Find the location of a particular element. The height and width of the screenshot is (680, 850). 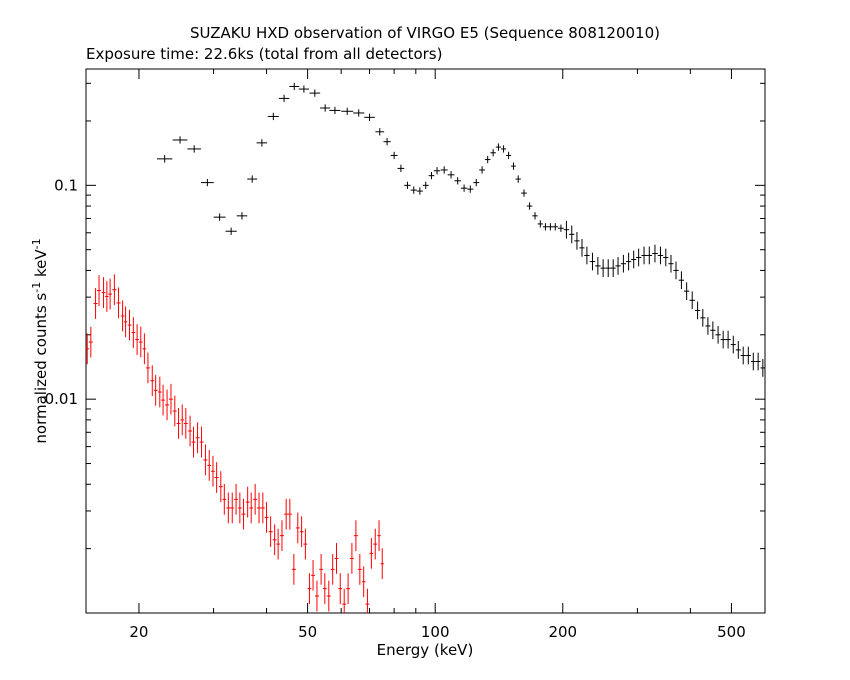

y-axis-label-text: normalized counts s-1 keV-1 is located at coordinates (40, 340).